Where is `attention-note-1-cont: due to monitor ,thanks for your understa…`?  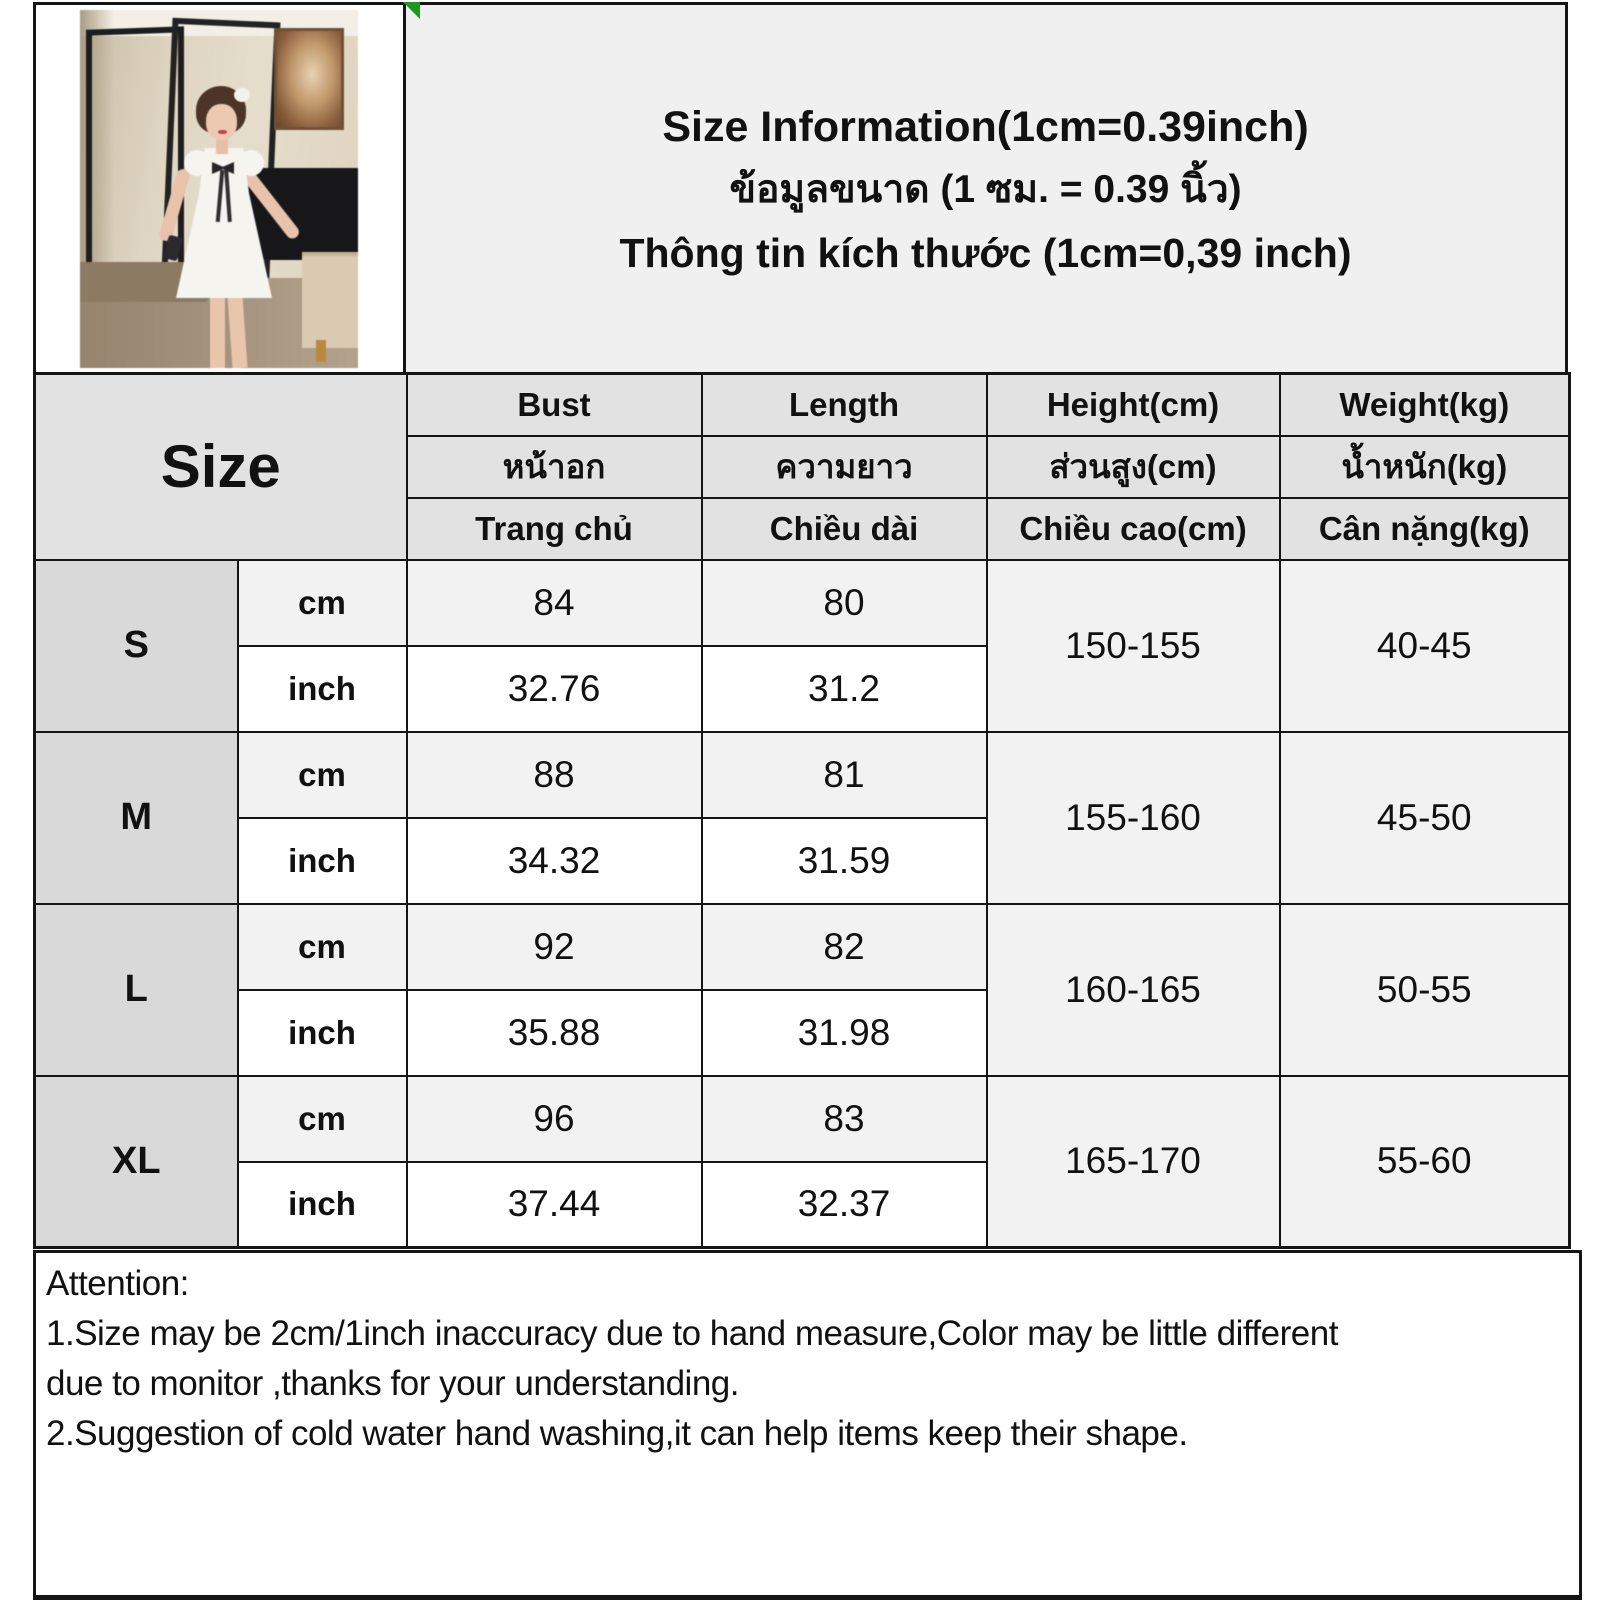 attention-note-1-cont: due to monitor ,thanks for your understa… is located at coordinates (392, 1383).